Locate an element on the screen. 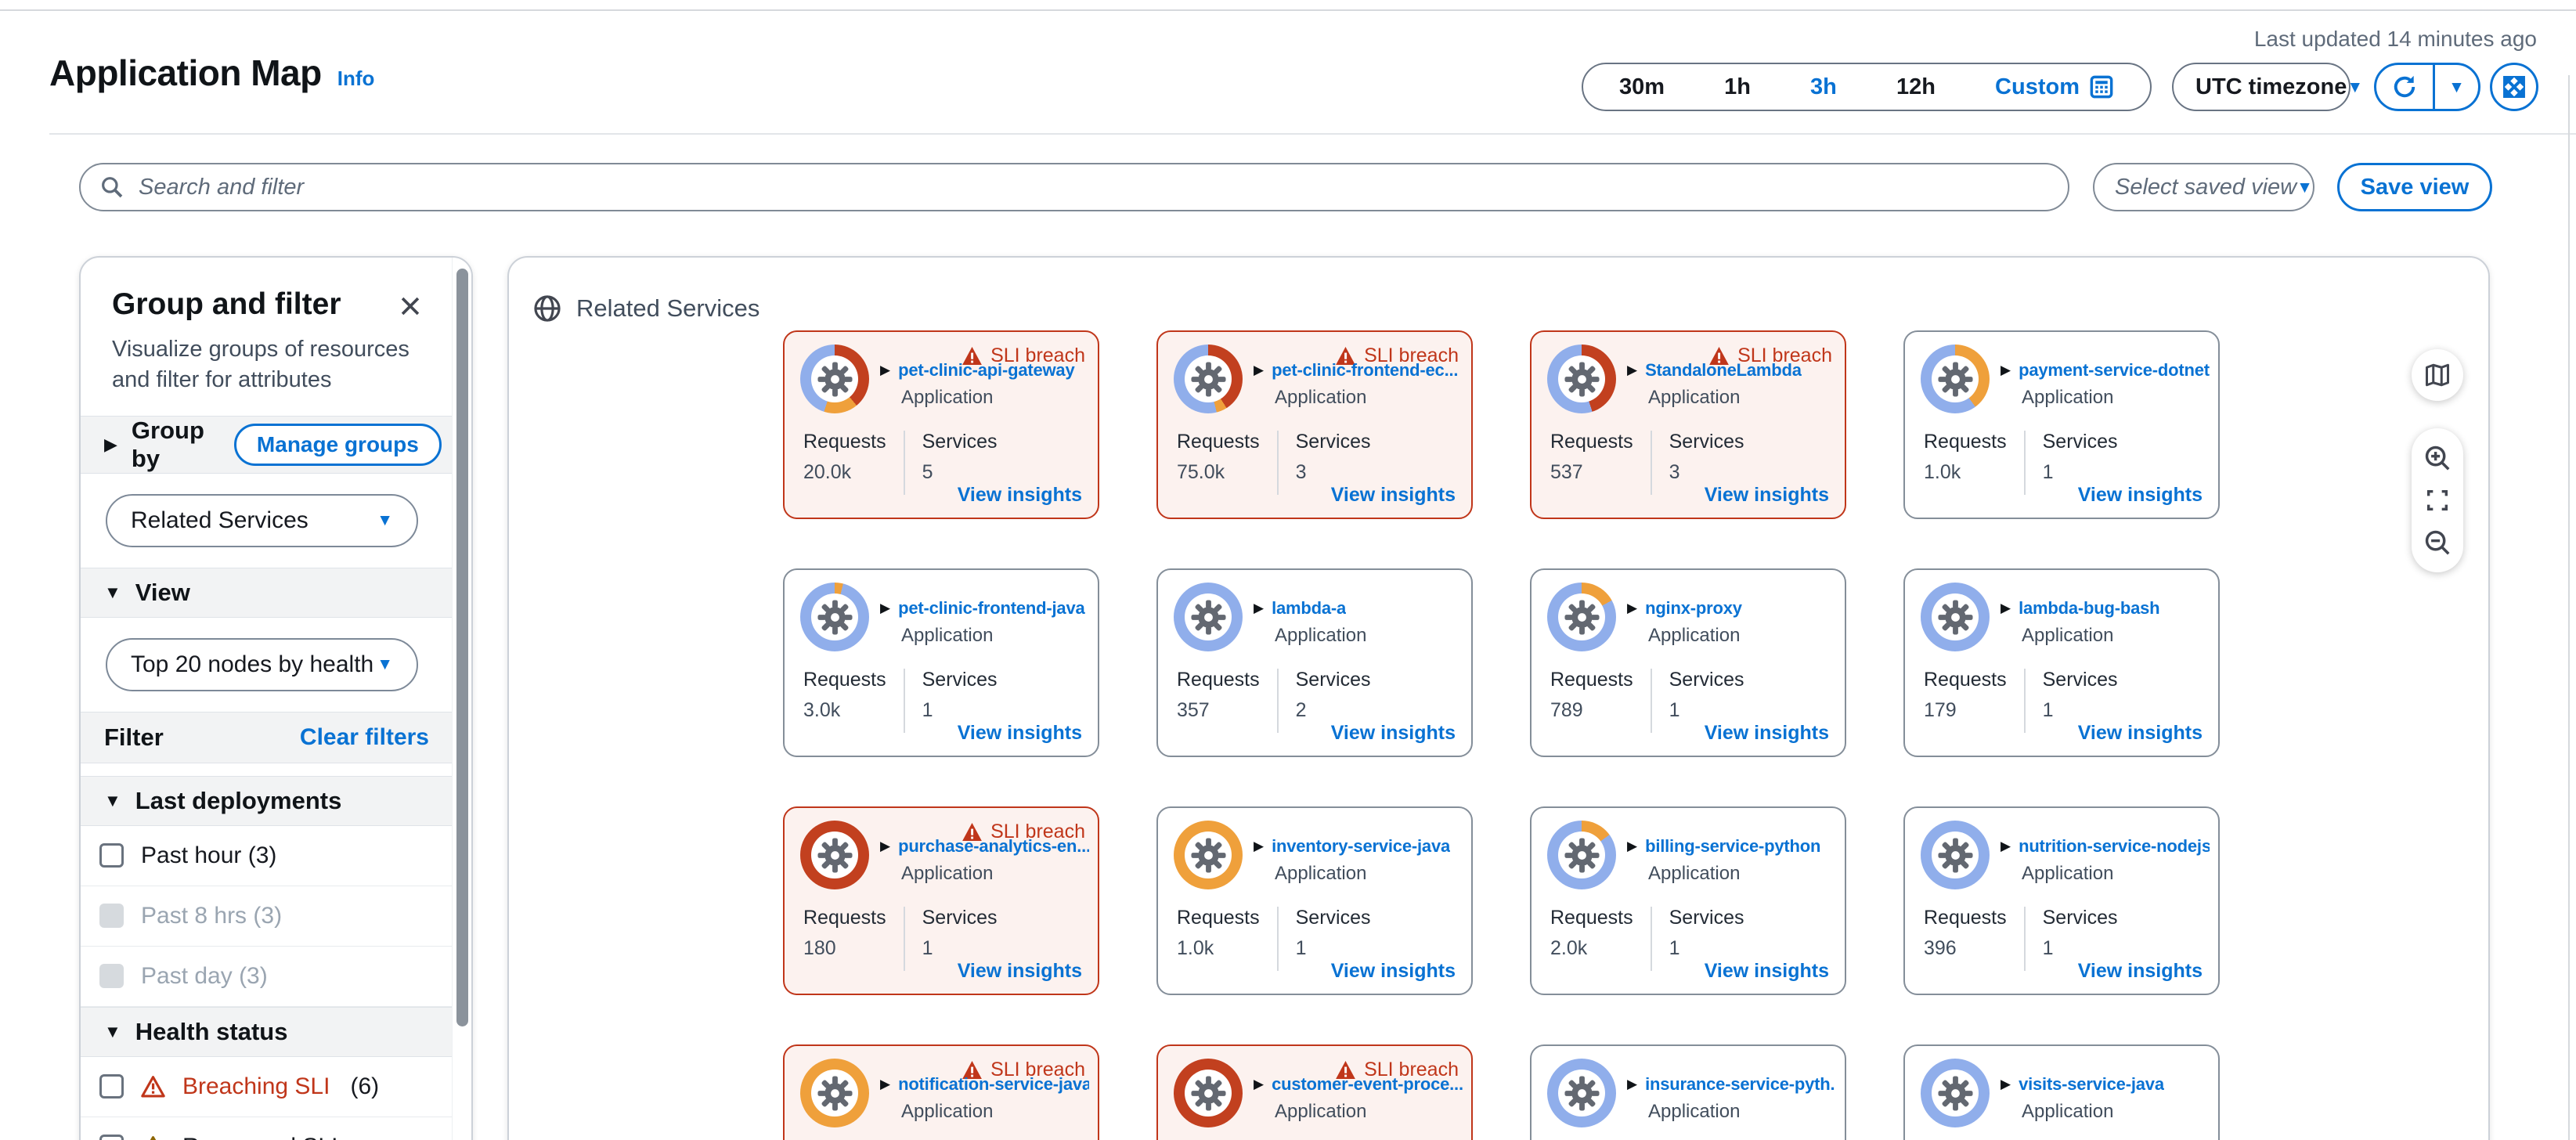 The image size is (2576, 1140). group-by-section-header: ▶ Group by Manage groups is located at coordinates (267, 444).